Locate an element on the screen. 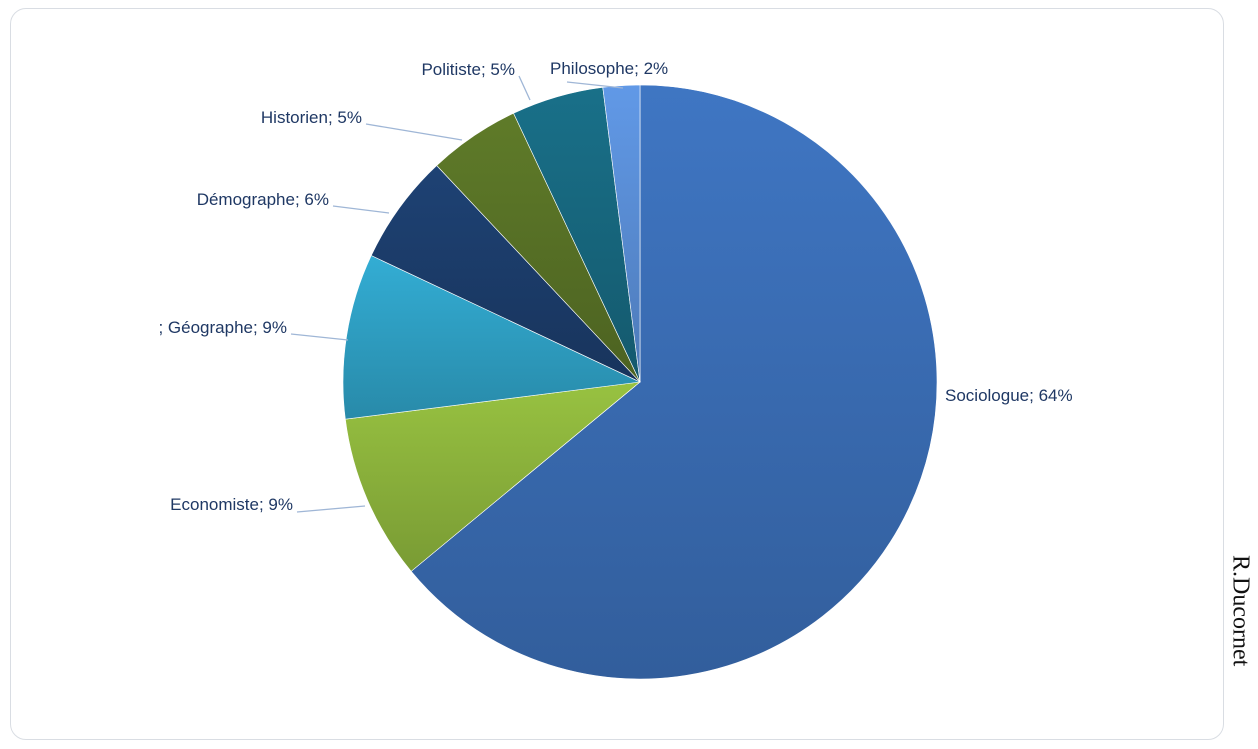  slice-label: Sociologue; 64% is located at coordinates (1009, 395).